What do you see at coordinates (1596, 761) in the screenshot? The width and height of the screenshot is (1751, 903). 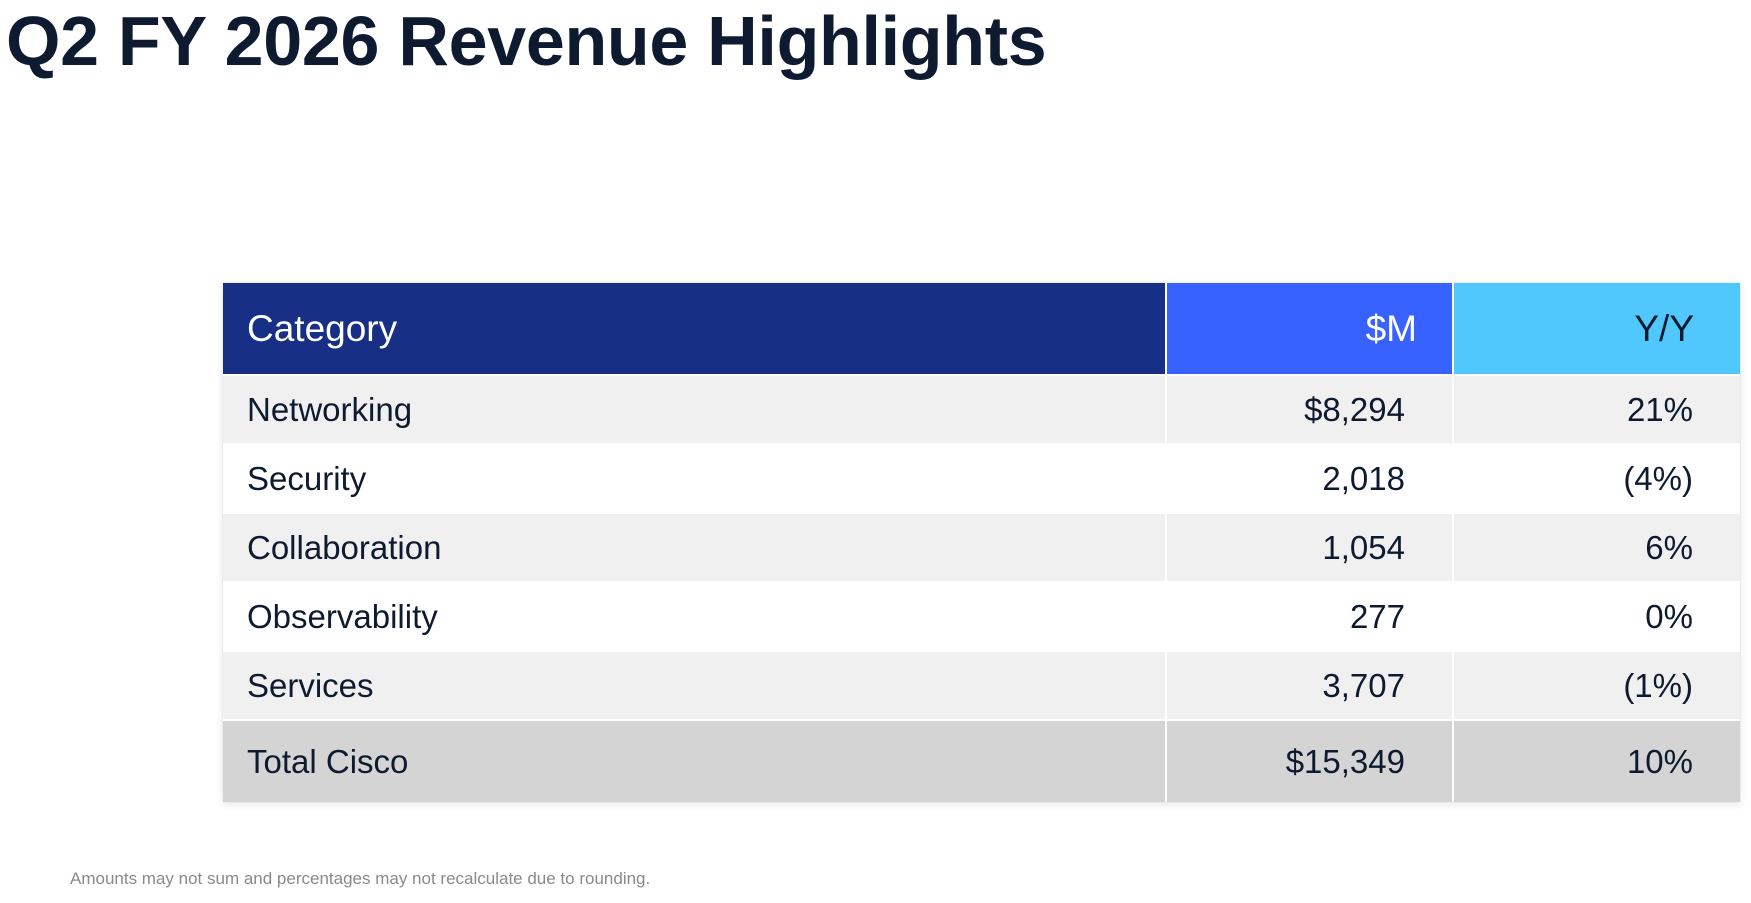 I see `total-yoy-cell: 10%` at bounding box center [1596, 761].